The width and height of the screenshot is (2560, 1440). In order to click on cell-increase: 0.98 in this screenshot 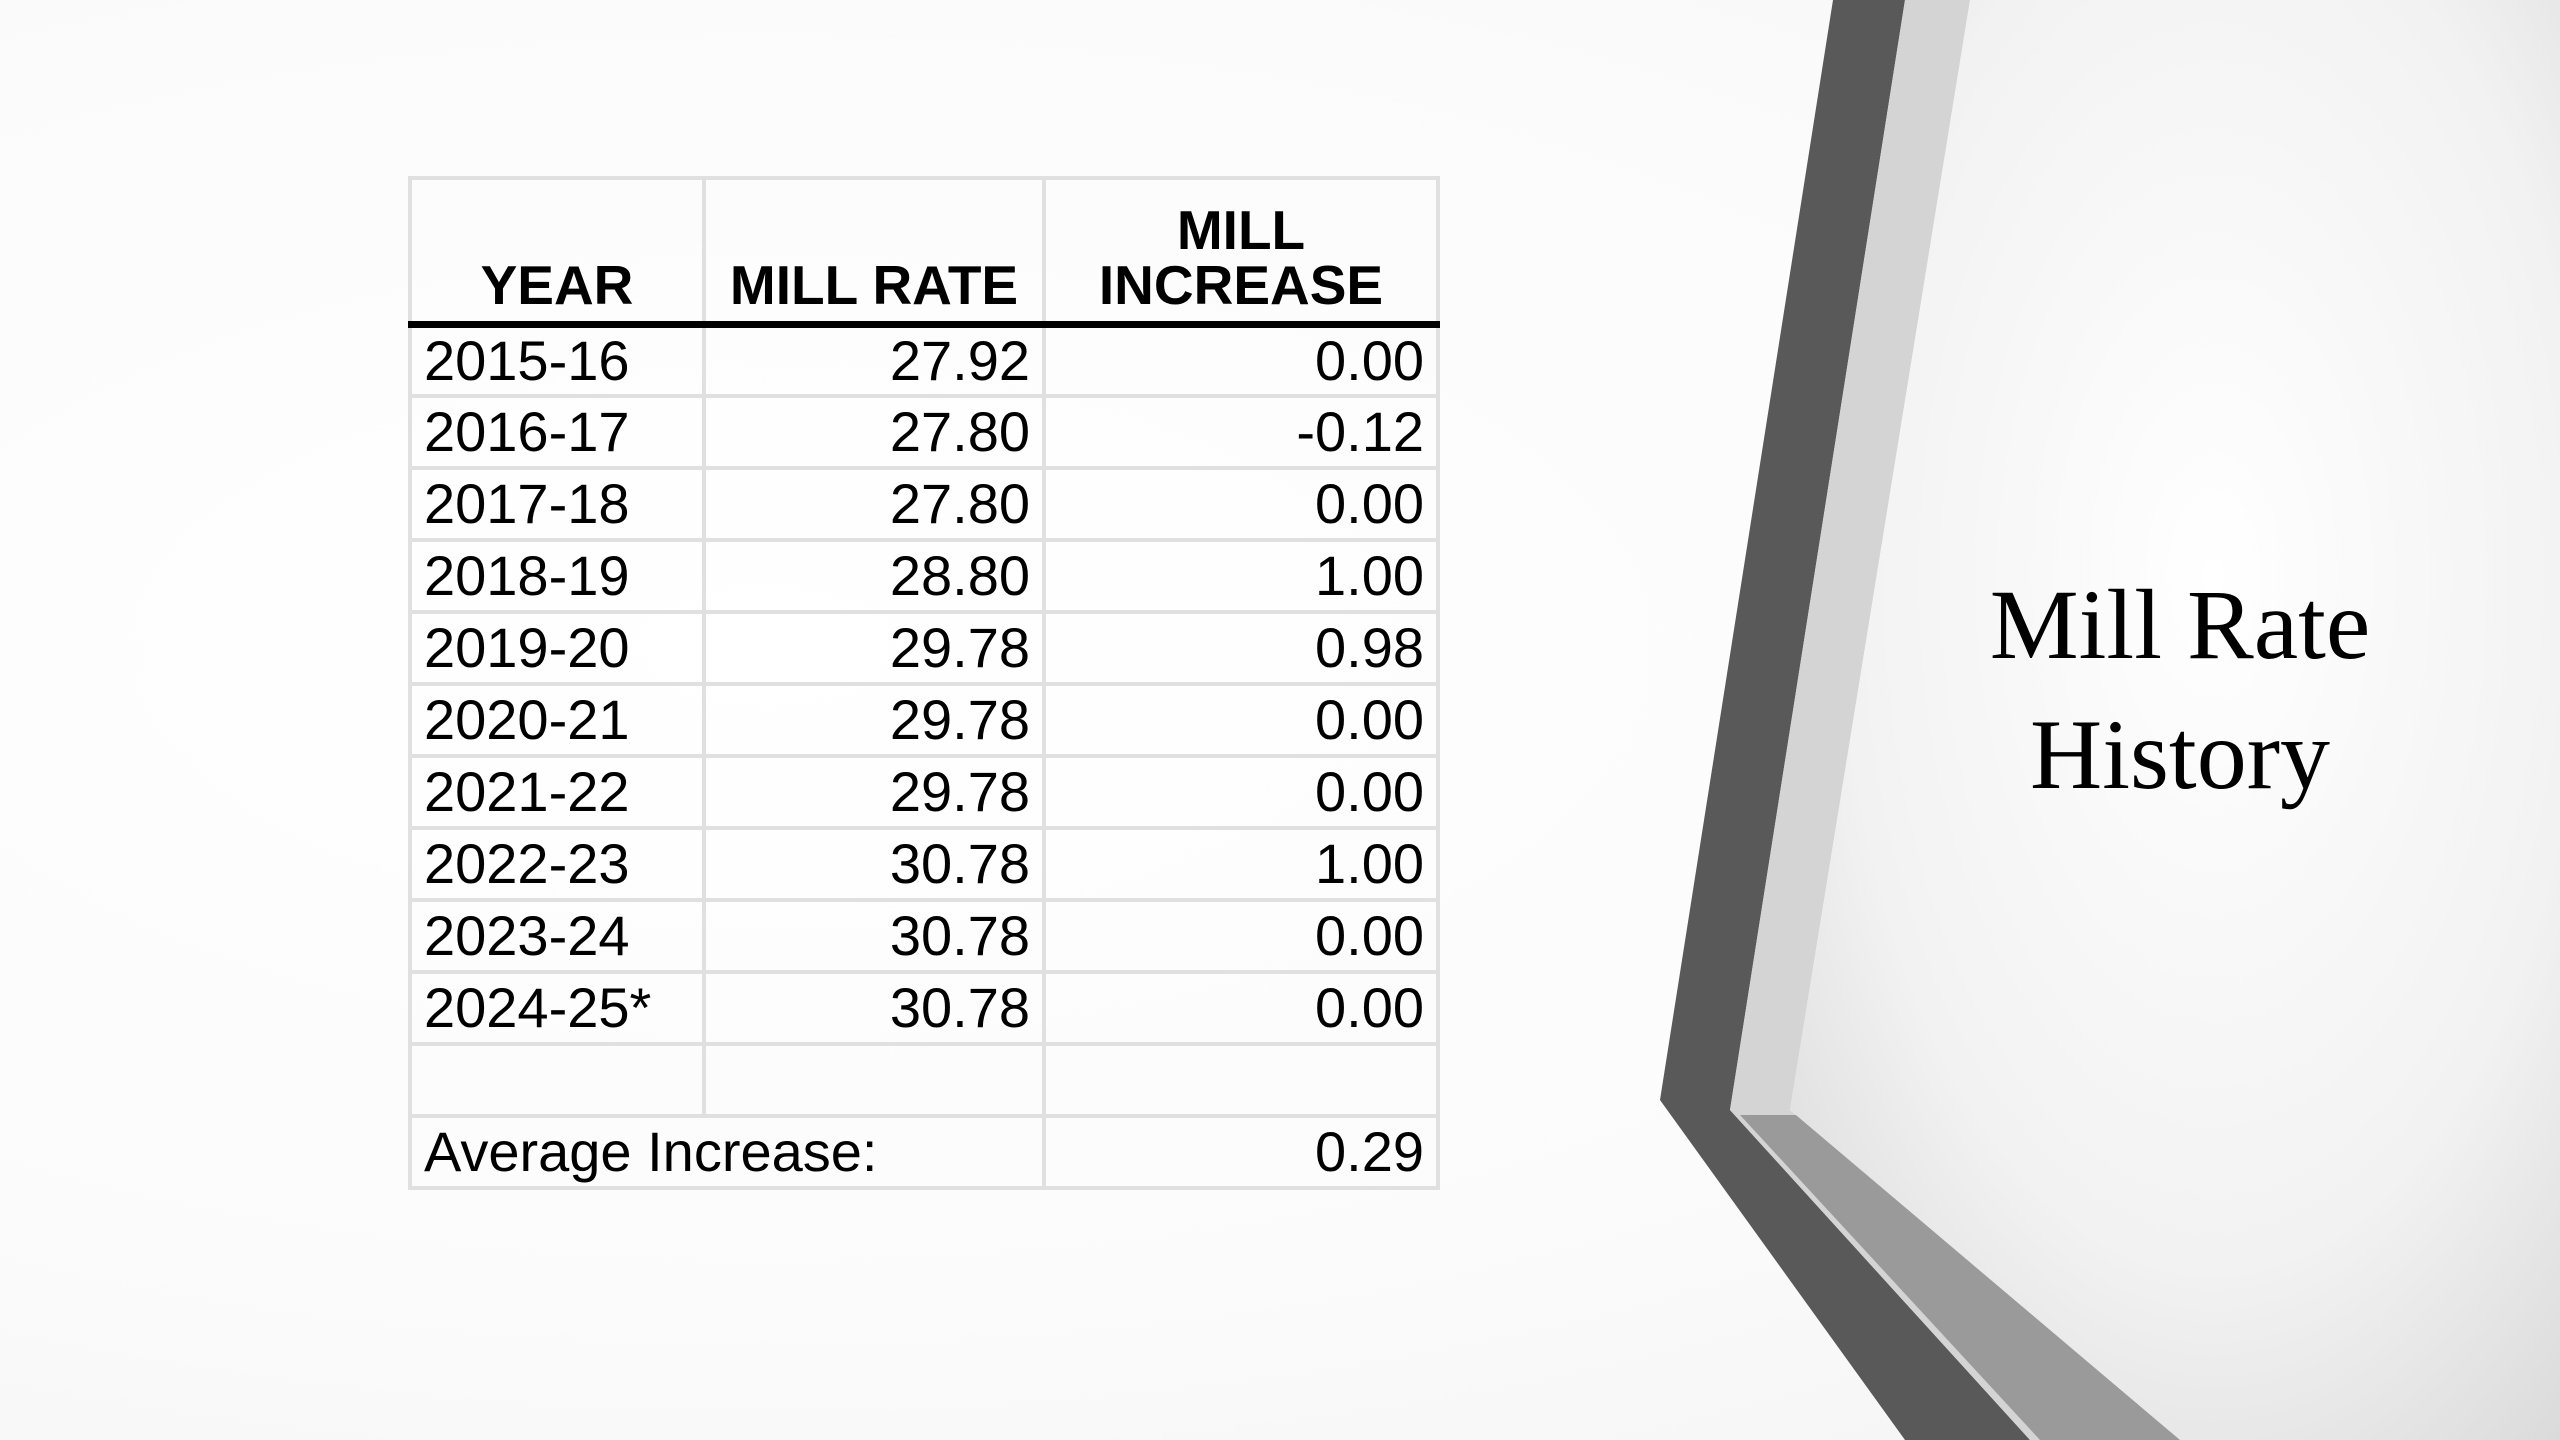, I will do `click(1241, 648)`.